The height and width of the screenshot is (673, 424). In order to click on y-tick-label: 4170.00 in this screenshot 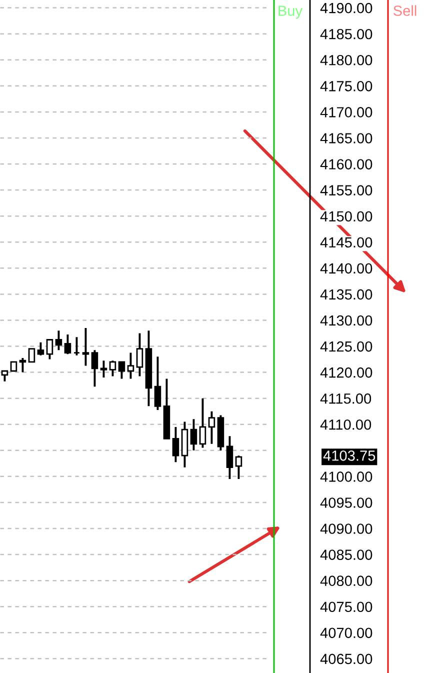, I will do `click(346, 112)`.